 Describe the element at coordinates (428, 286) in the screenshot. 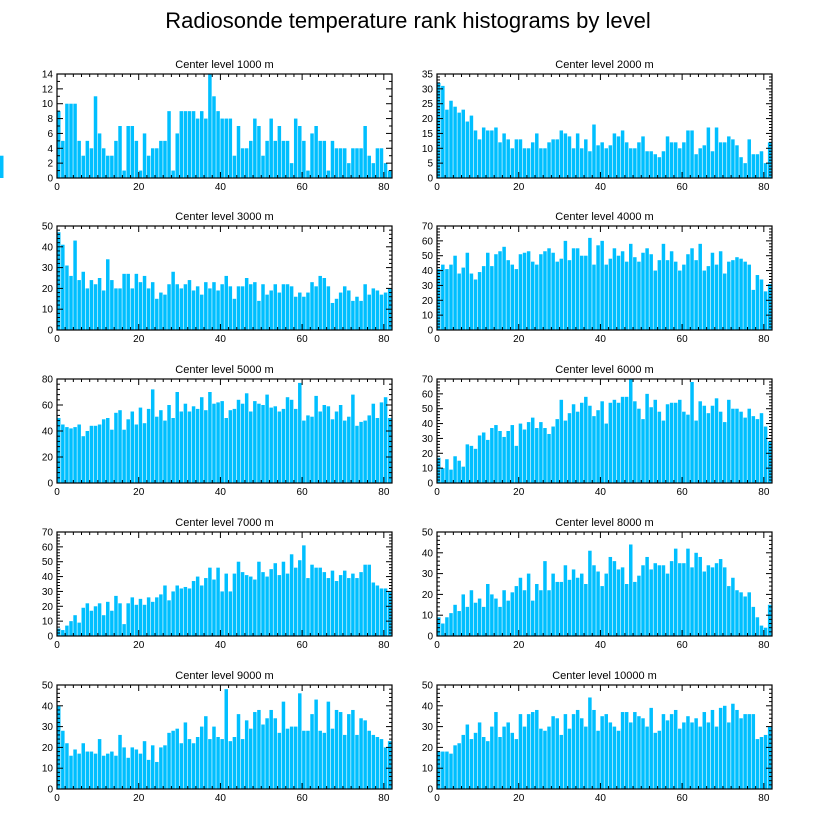

I see `y-tick-label: 30` at that location.